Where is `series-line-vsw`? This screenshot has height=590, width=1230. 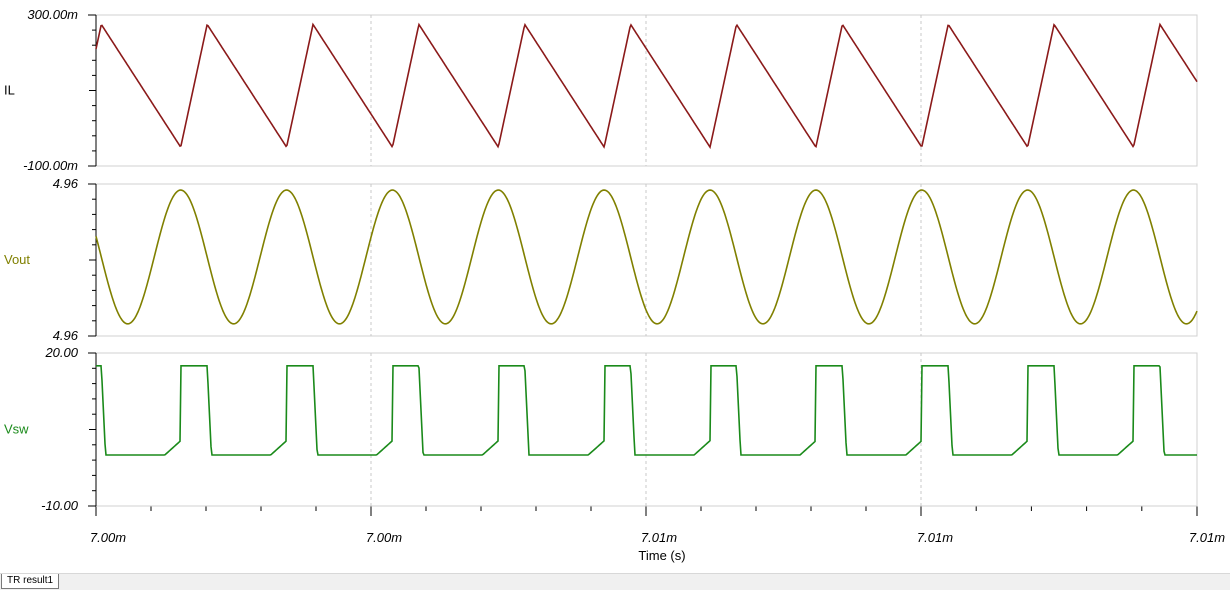
series-line-vsw is located at coordinates (646, 410).